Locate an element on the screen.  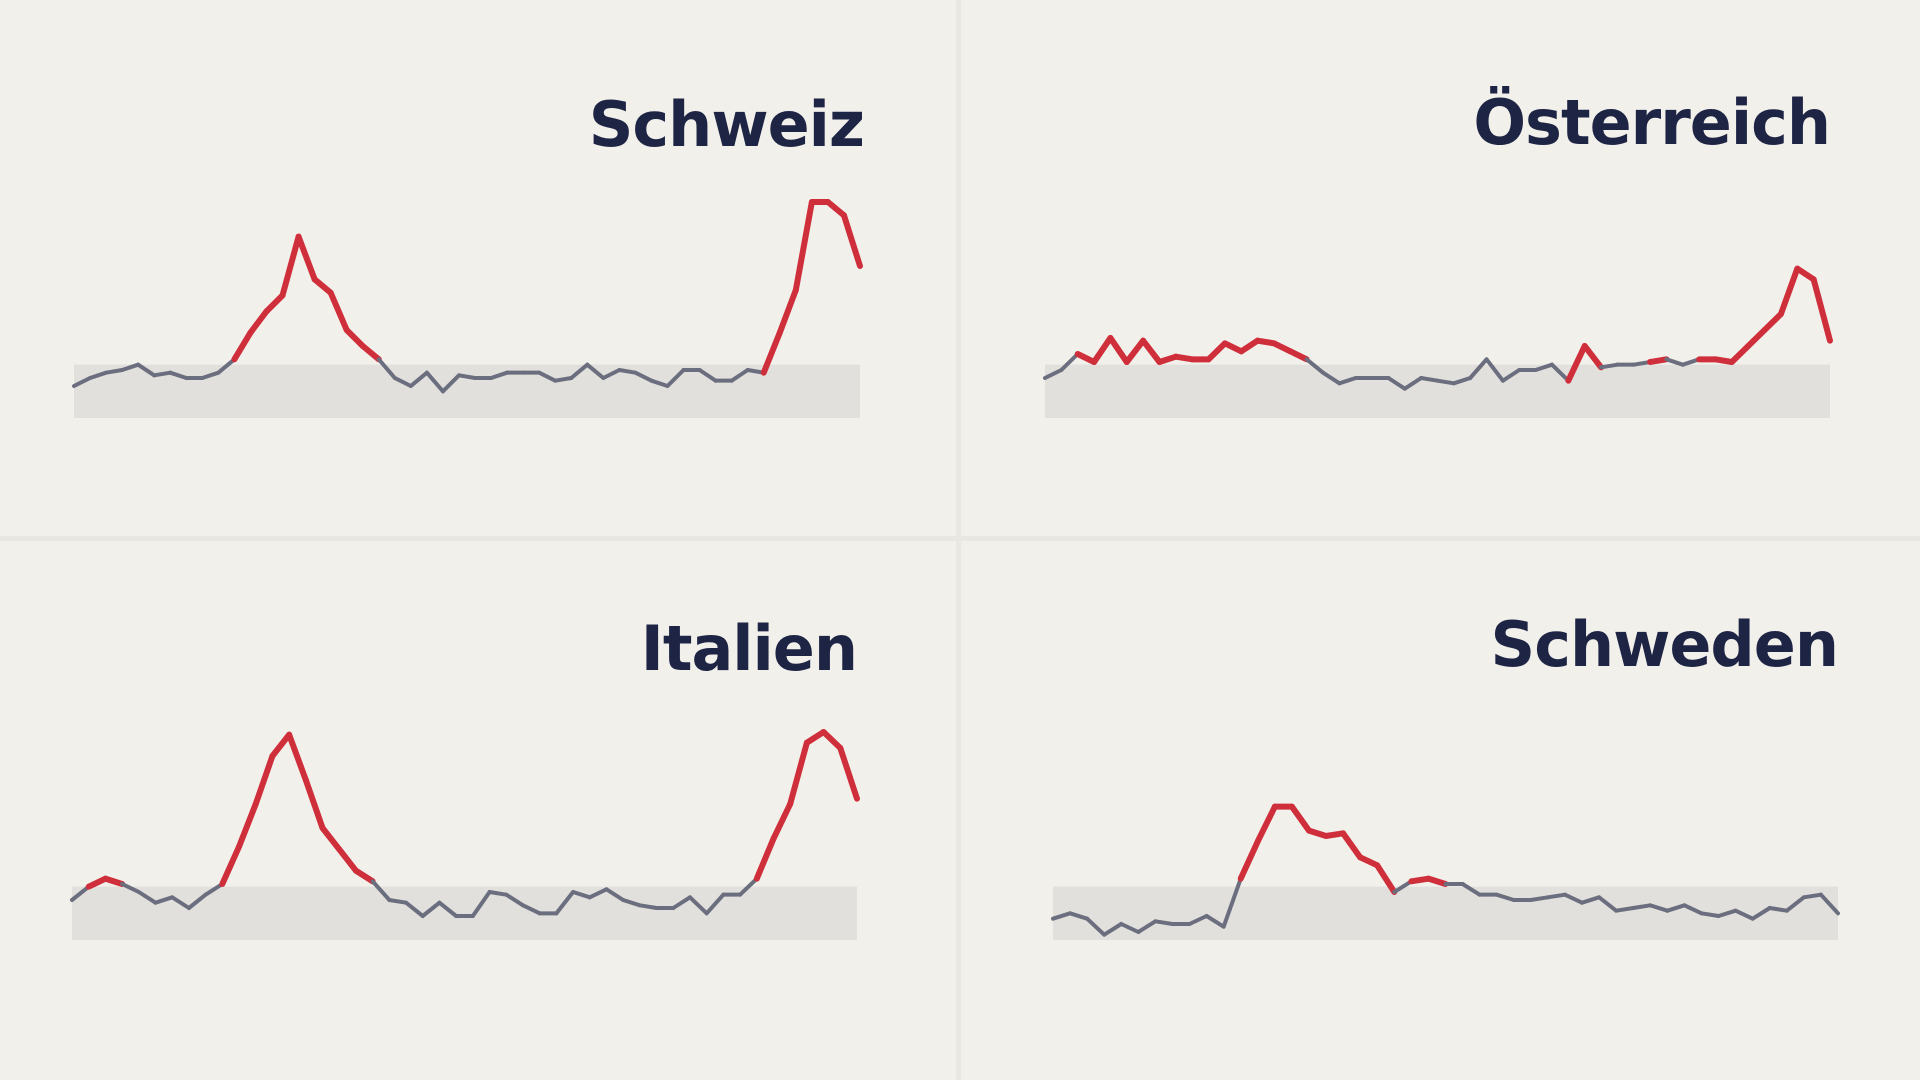
line-chart-oesterreich is located at coordinates (1438, 341).